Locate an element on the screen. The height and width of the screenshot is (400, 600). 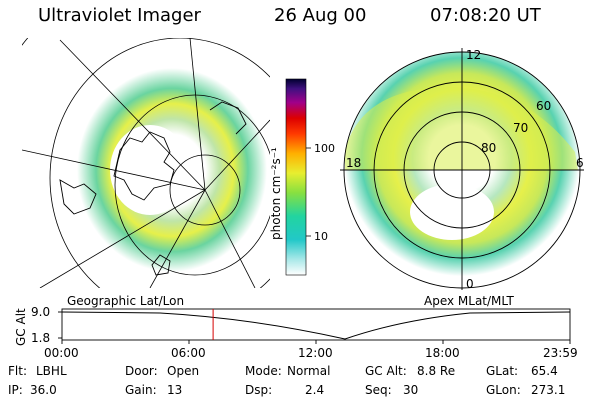
altitude-ytick-9: 9.0 is located at coordinates (41, 312).